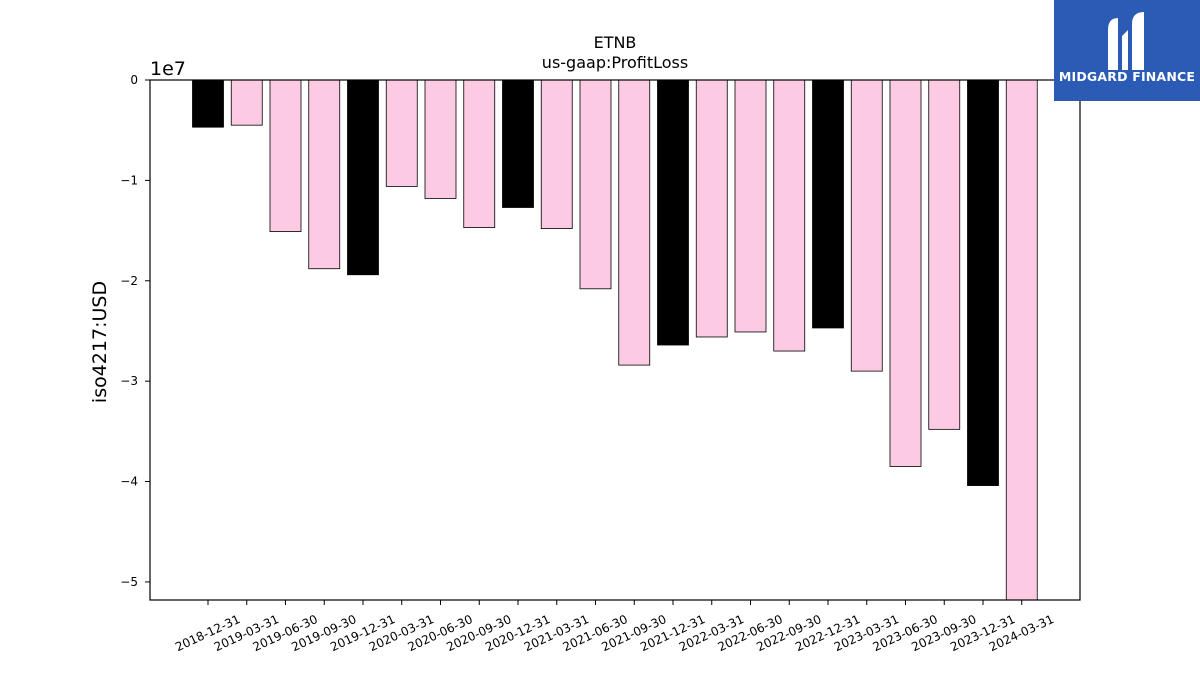 The image size is (1200, 675). I want to click on y-axis-ticks: 0 −1 −2 −3 −4 −5, so click(135, 331).